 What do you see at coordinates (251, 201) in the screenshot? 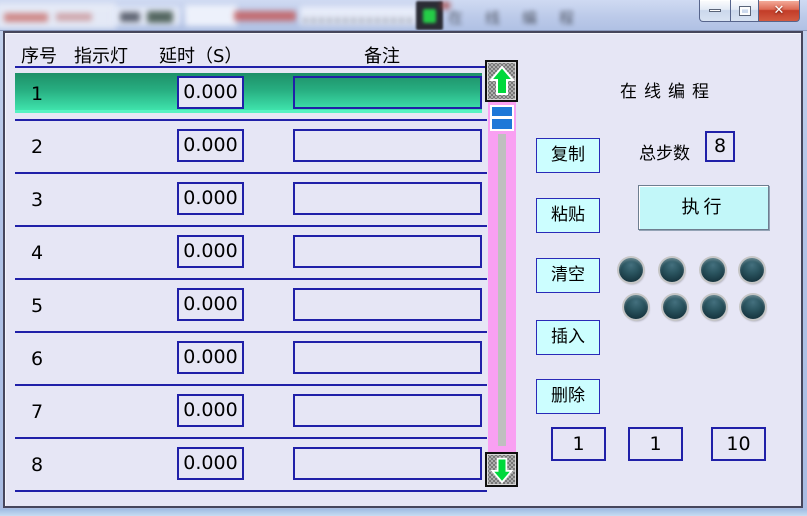
I see `table-row: 3 0.000` at bounding box center [251, 201].